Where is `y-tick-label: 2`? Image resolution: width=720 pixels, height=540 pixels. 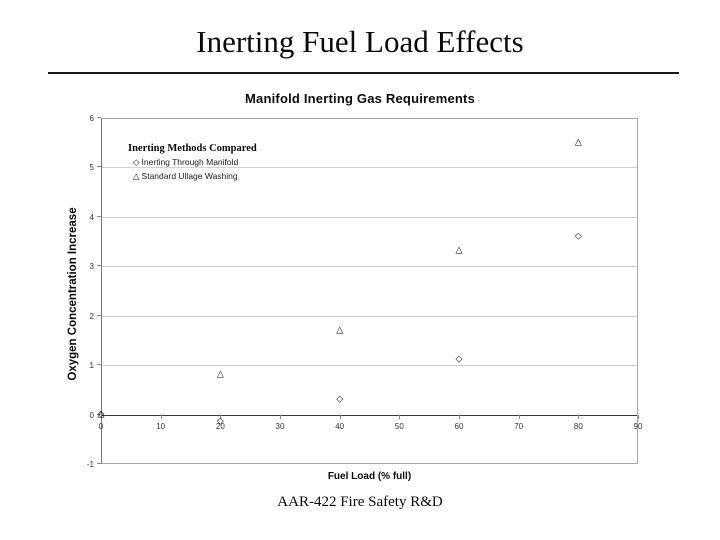 y-tick-label: 2 is located at coordinates (91, 316).